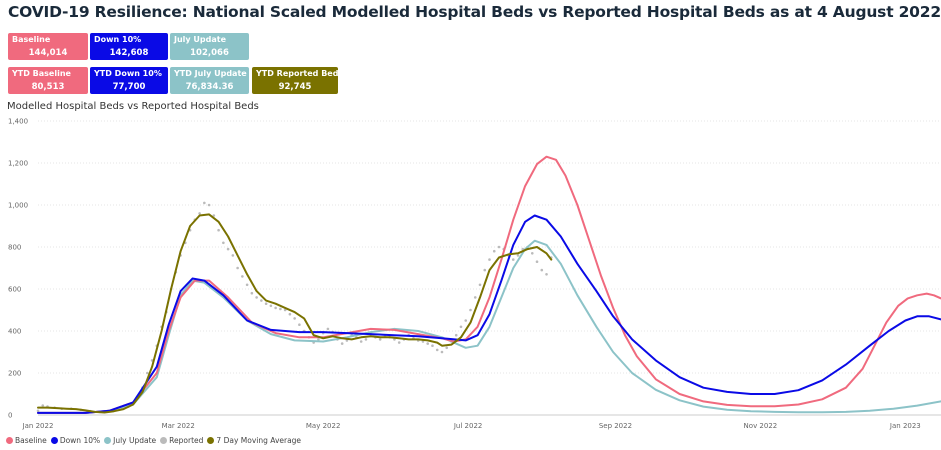  Describe the element at coordinates (10, 416) in the screenshot. I see `y-tick-label: 0` at that location.